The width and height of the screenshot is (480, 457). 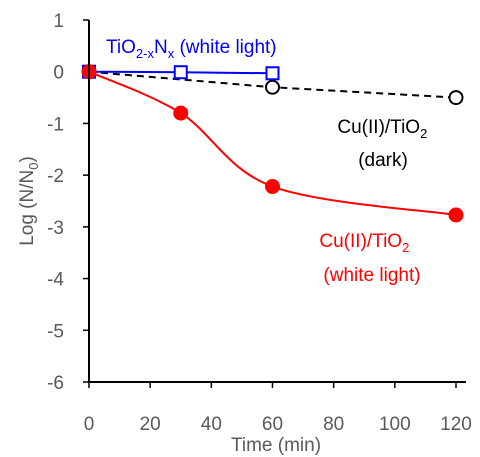 I want to click on y-tick-label: -6, so click(x=55, y=383).